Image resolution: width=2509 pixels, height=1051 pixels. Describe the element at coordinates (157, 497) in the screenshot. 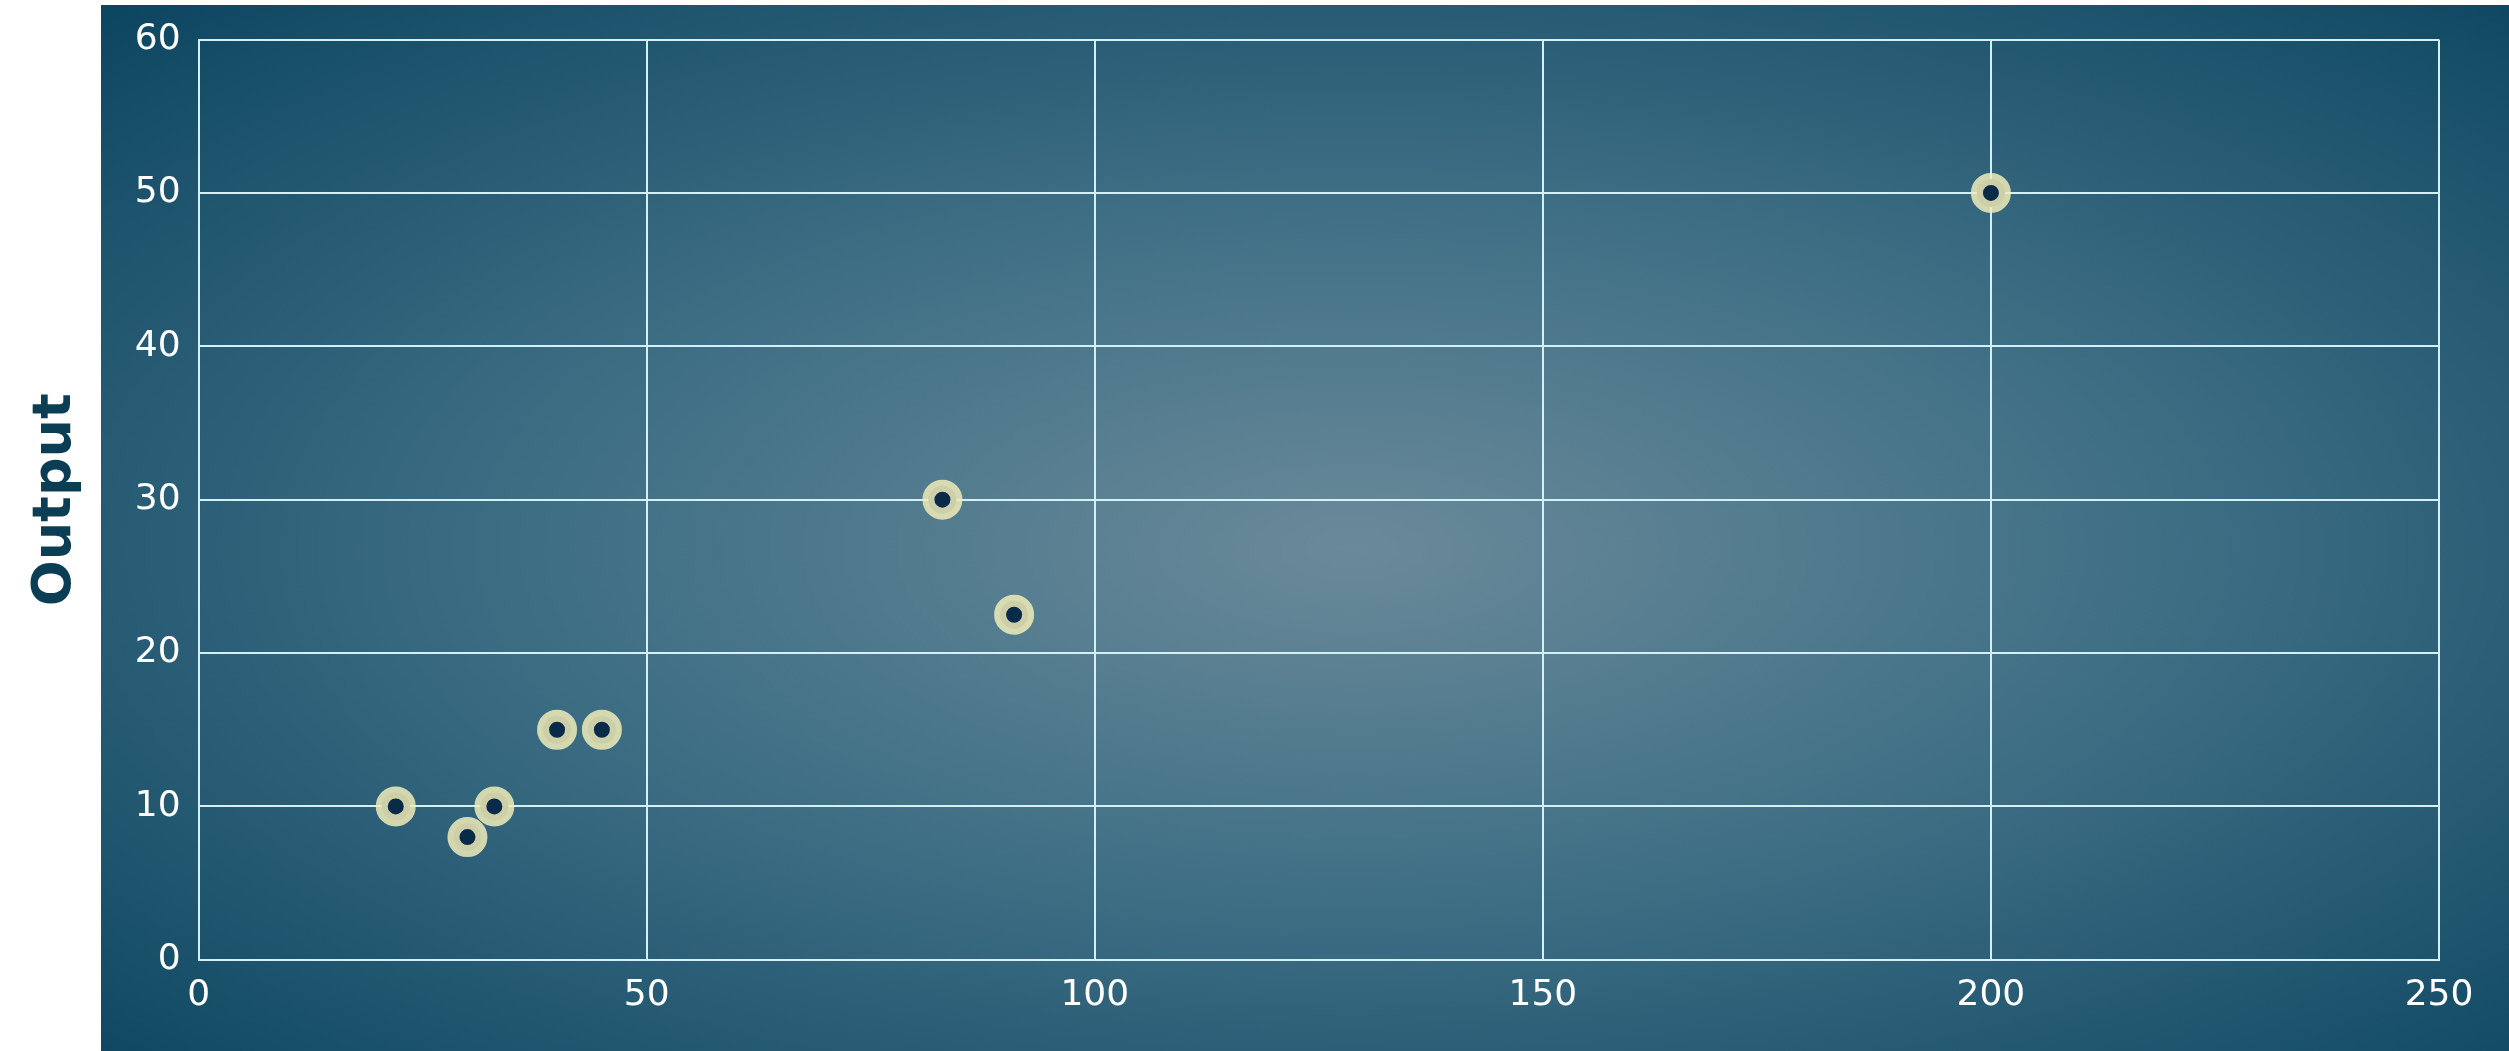

I see `y-tick-label: 30` at that location.